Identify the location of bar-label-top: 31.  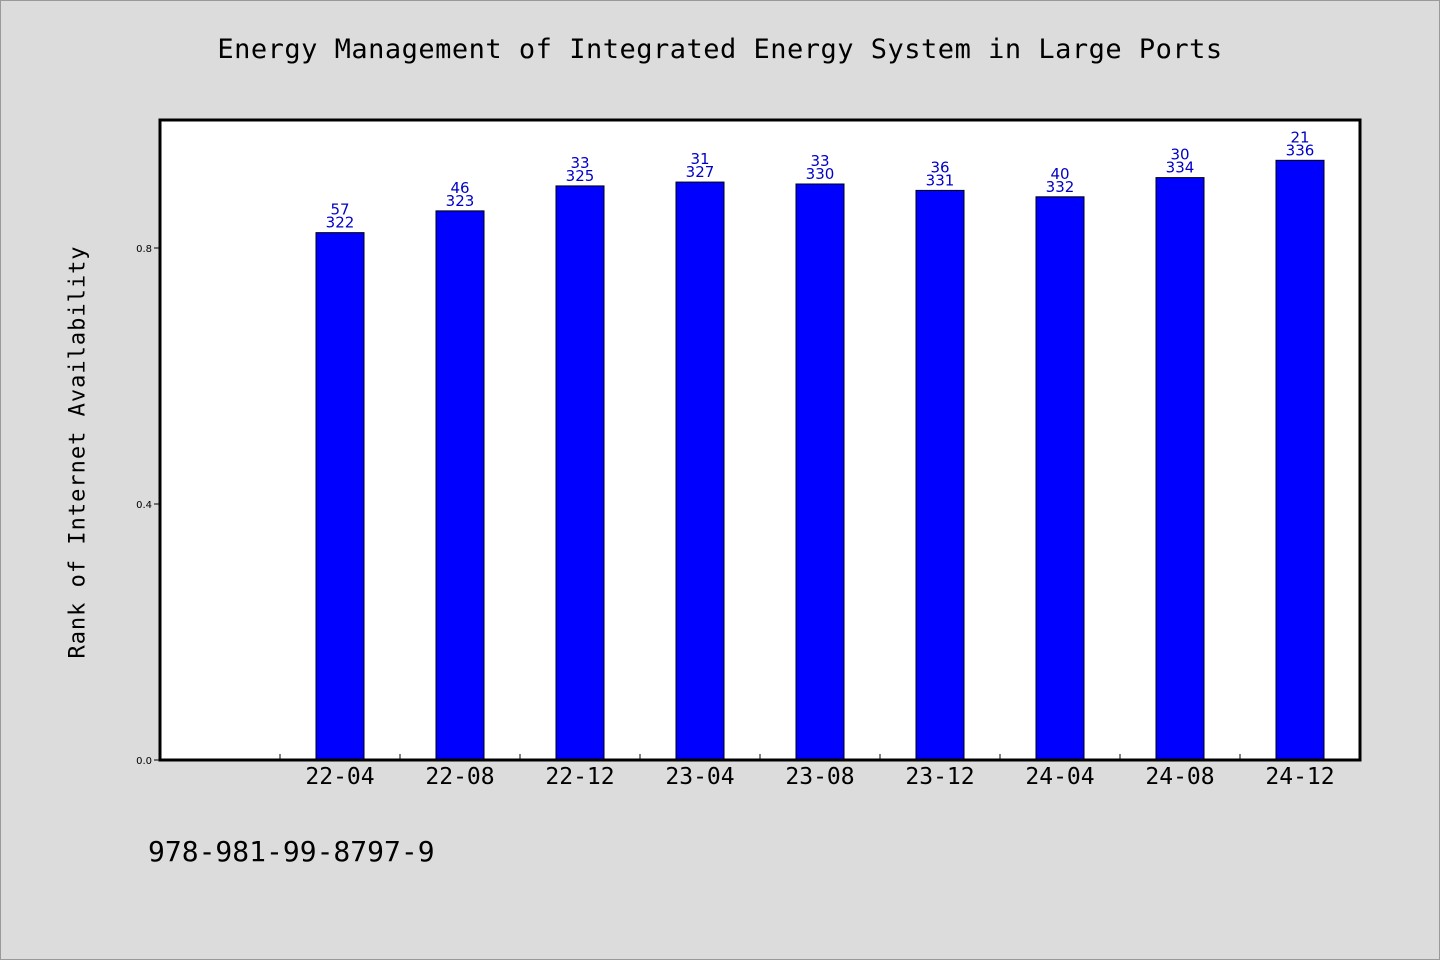
(699, 159).